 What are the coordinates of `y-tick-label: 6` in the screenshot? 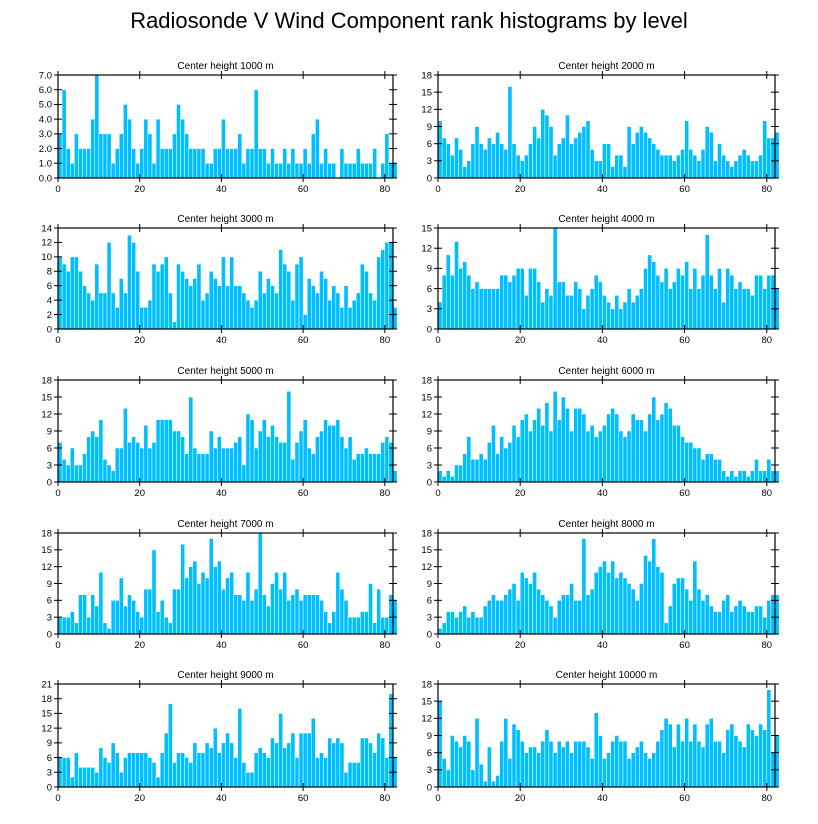 It's located at (49, 601).